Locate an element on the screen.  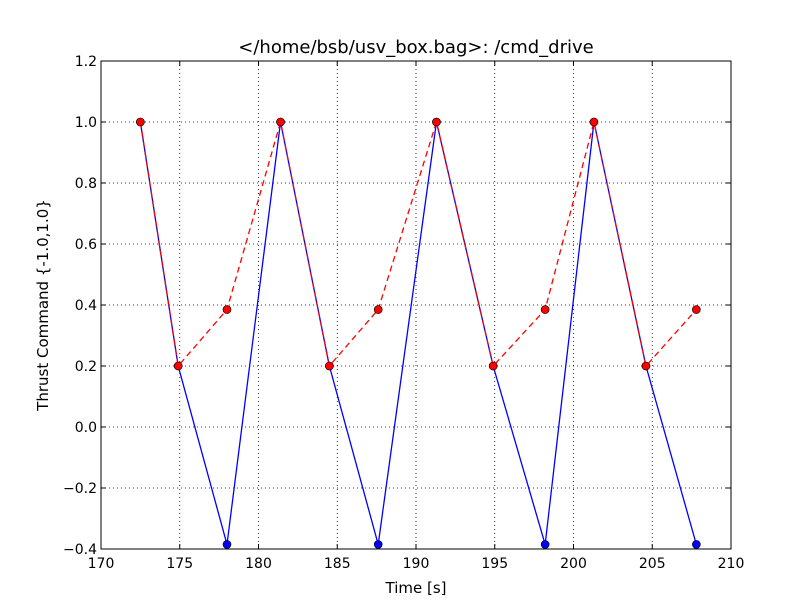
y-tick-label: 0.4 is located at coordinates (86, 306).